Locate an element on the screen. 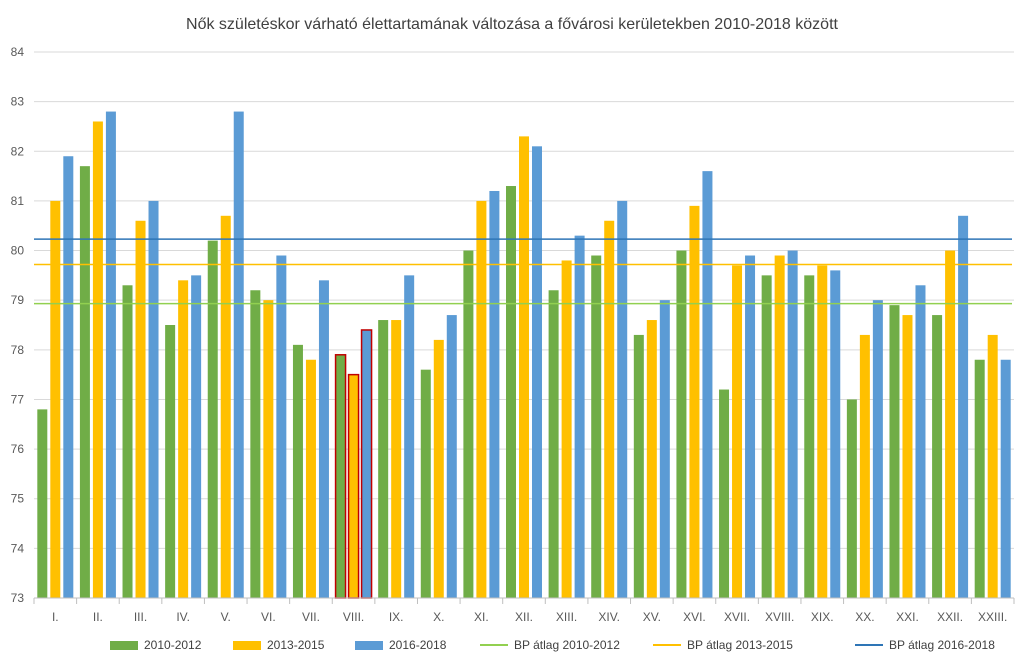 The image size is (1024, 669). y-tick-label: 78 is located at coordinates (18, 350).